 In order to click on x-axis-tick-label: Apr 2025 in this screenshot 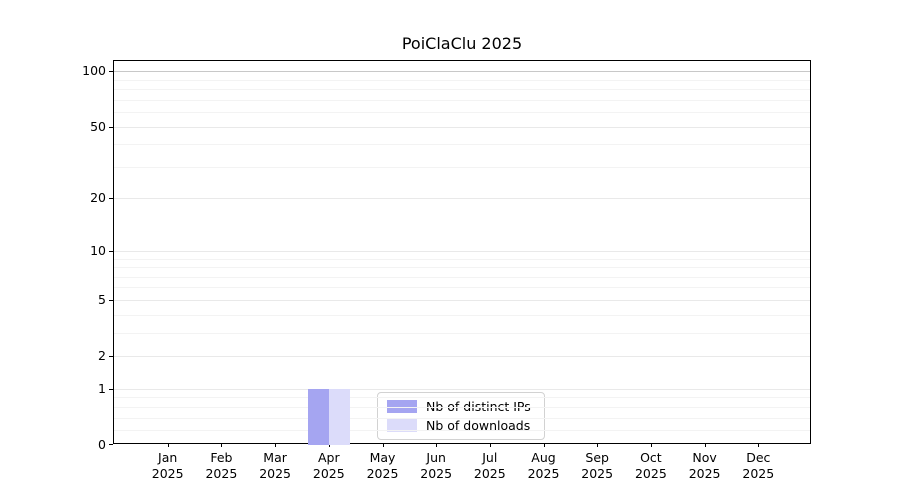, I will do `click(328, 465)`.